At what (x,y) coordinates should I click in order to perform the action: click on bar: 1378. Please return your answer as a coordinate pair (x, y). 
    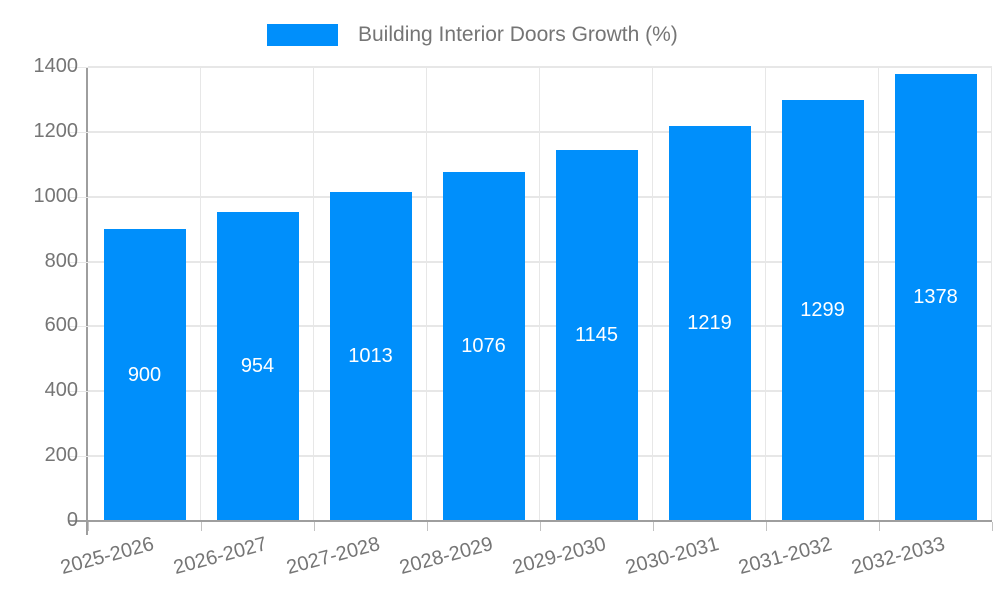
    Looking at the image, I should click on (935, 297).